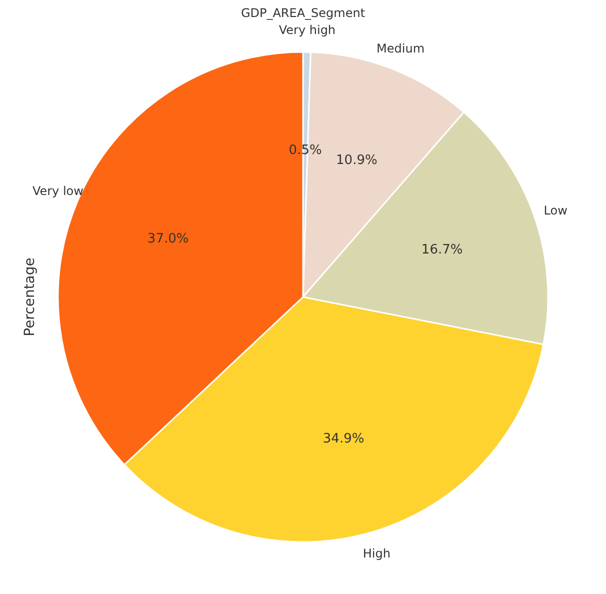  What do you see at coordinates (307, 30) in the screenshot?
I see `slice-label: Very high` at bounding box center [307, 30].